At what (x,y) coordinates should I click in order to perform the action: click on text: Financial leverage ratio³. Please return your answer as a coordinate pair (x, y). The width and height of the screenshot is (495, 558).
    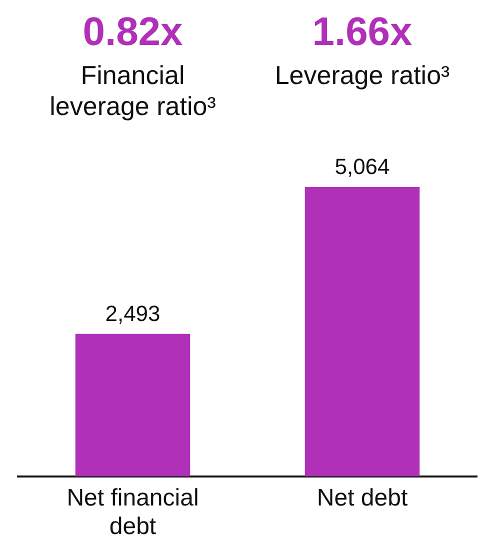
    Looking at the image, I should click on (133, 91).